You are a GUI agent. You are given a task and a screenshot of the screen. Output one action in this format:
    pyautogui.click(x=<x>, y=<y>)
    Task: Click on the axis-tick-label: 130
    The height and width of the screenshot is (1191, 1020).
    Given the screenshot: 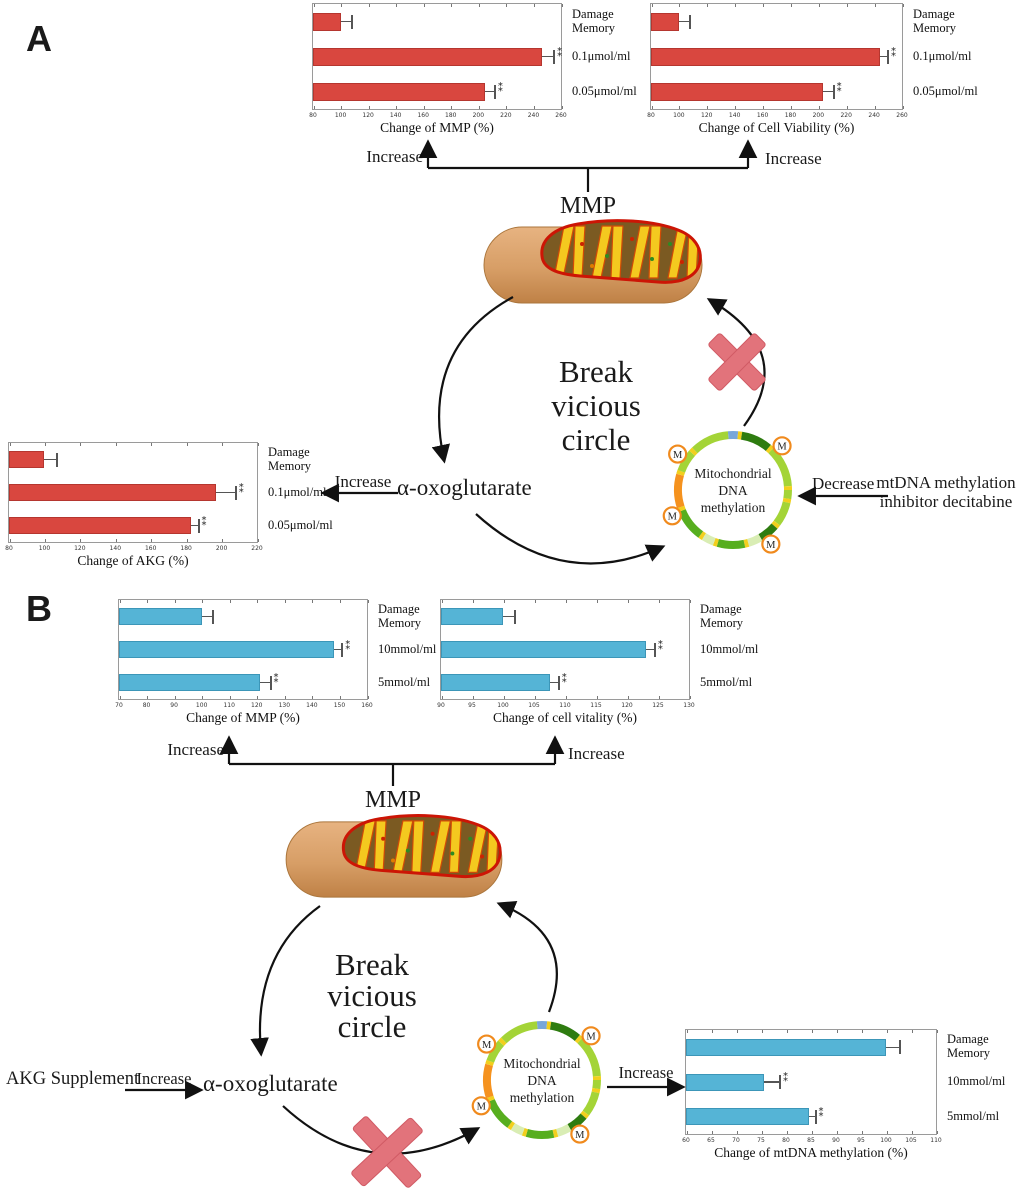 What is the action you would take?
    pyautogui.click(x=284, y=705)
    